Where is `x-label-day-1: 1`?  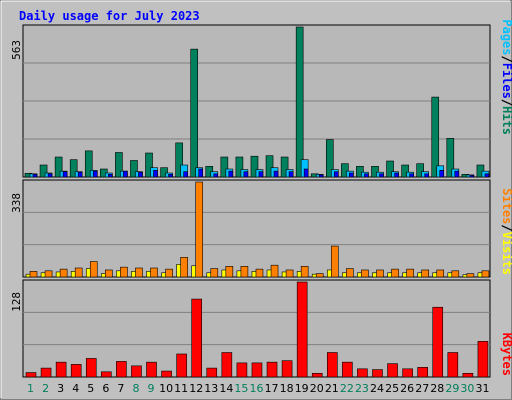 x-label-day-1: 1 is located at coordinates (30, 388).